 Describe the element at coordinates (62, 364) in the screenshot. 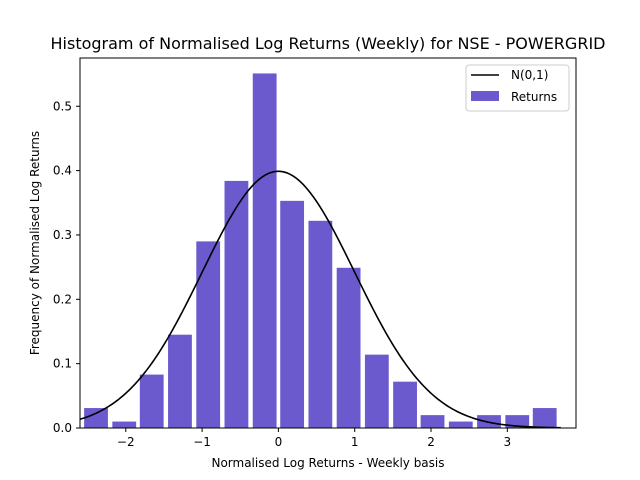

I see `y-tick-label: 0.1` at that location.